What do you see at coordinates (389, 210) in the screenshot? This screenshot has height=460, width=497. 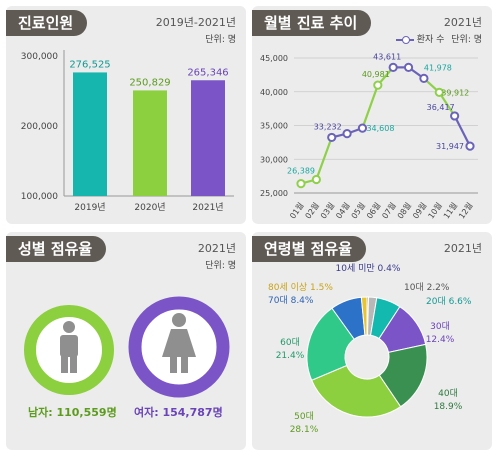 I see `x-tick-label: 07월` at bounding box center [389, 210].